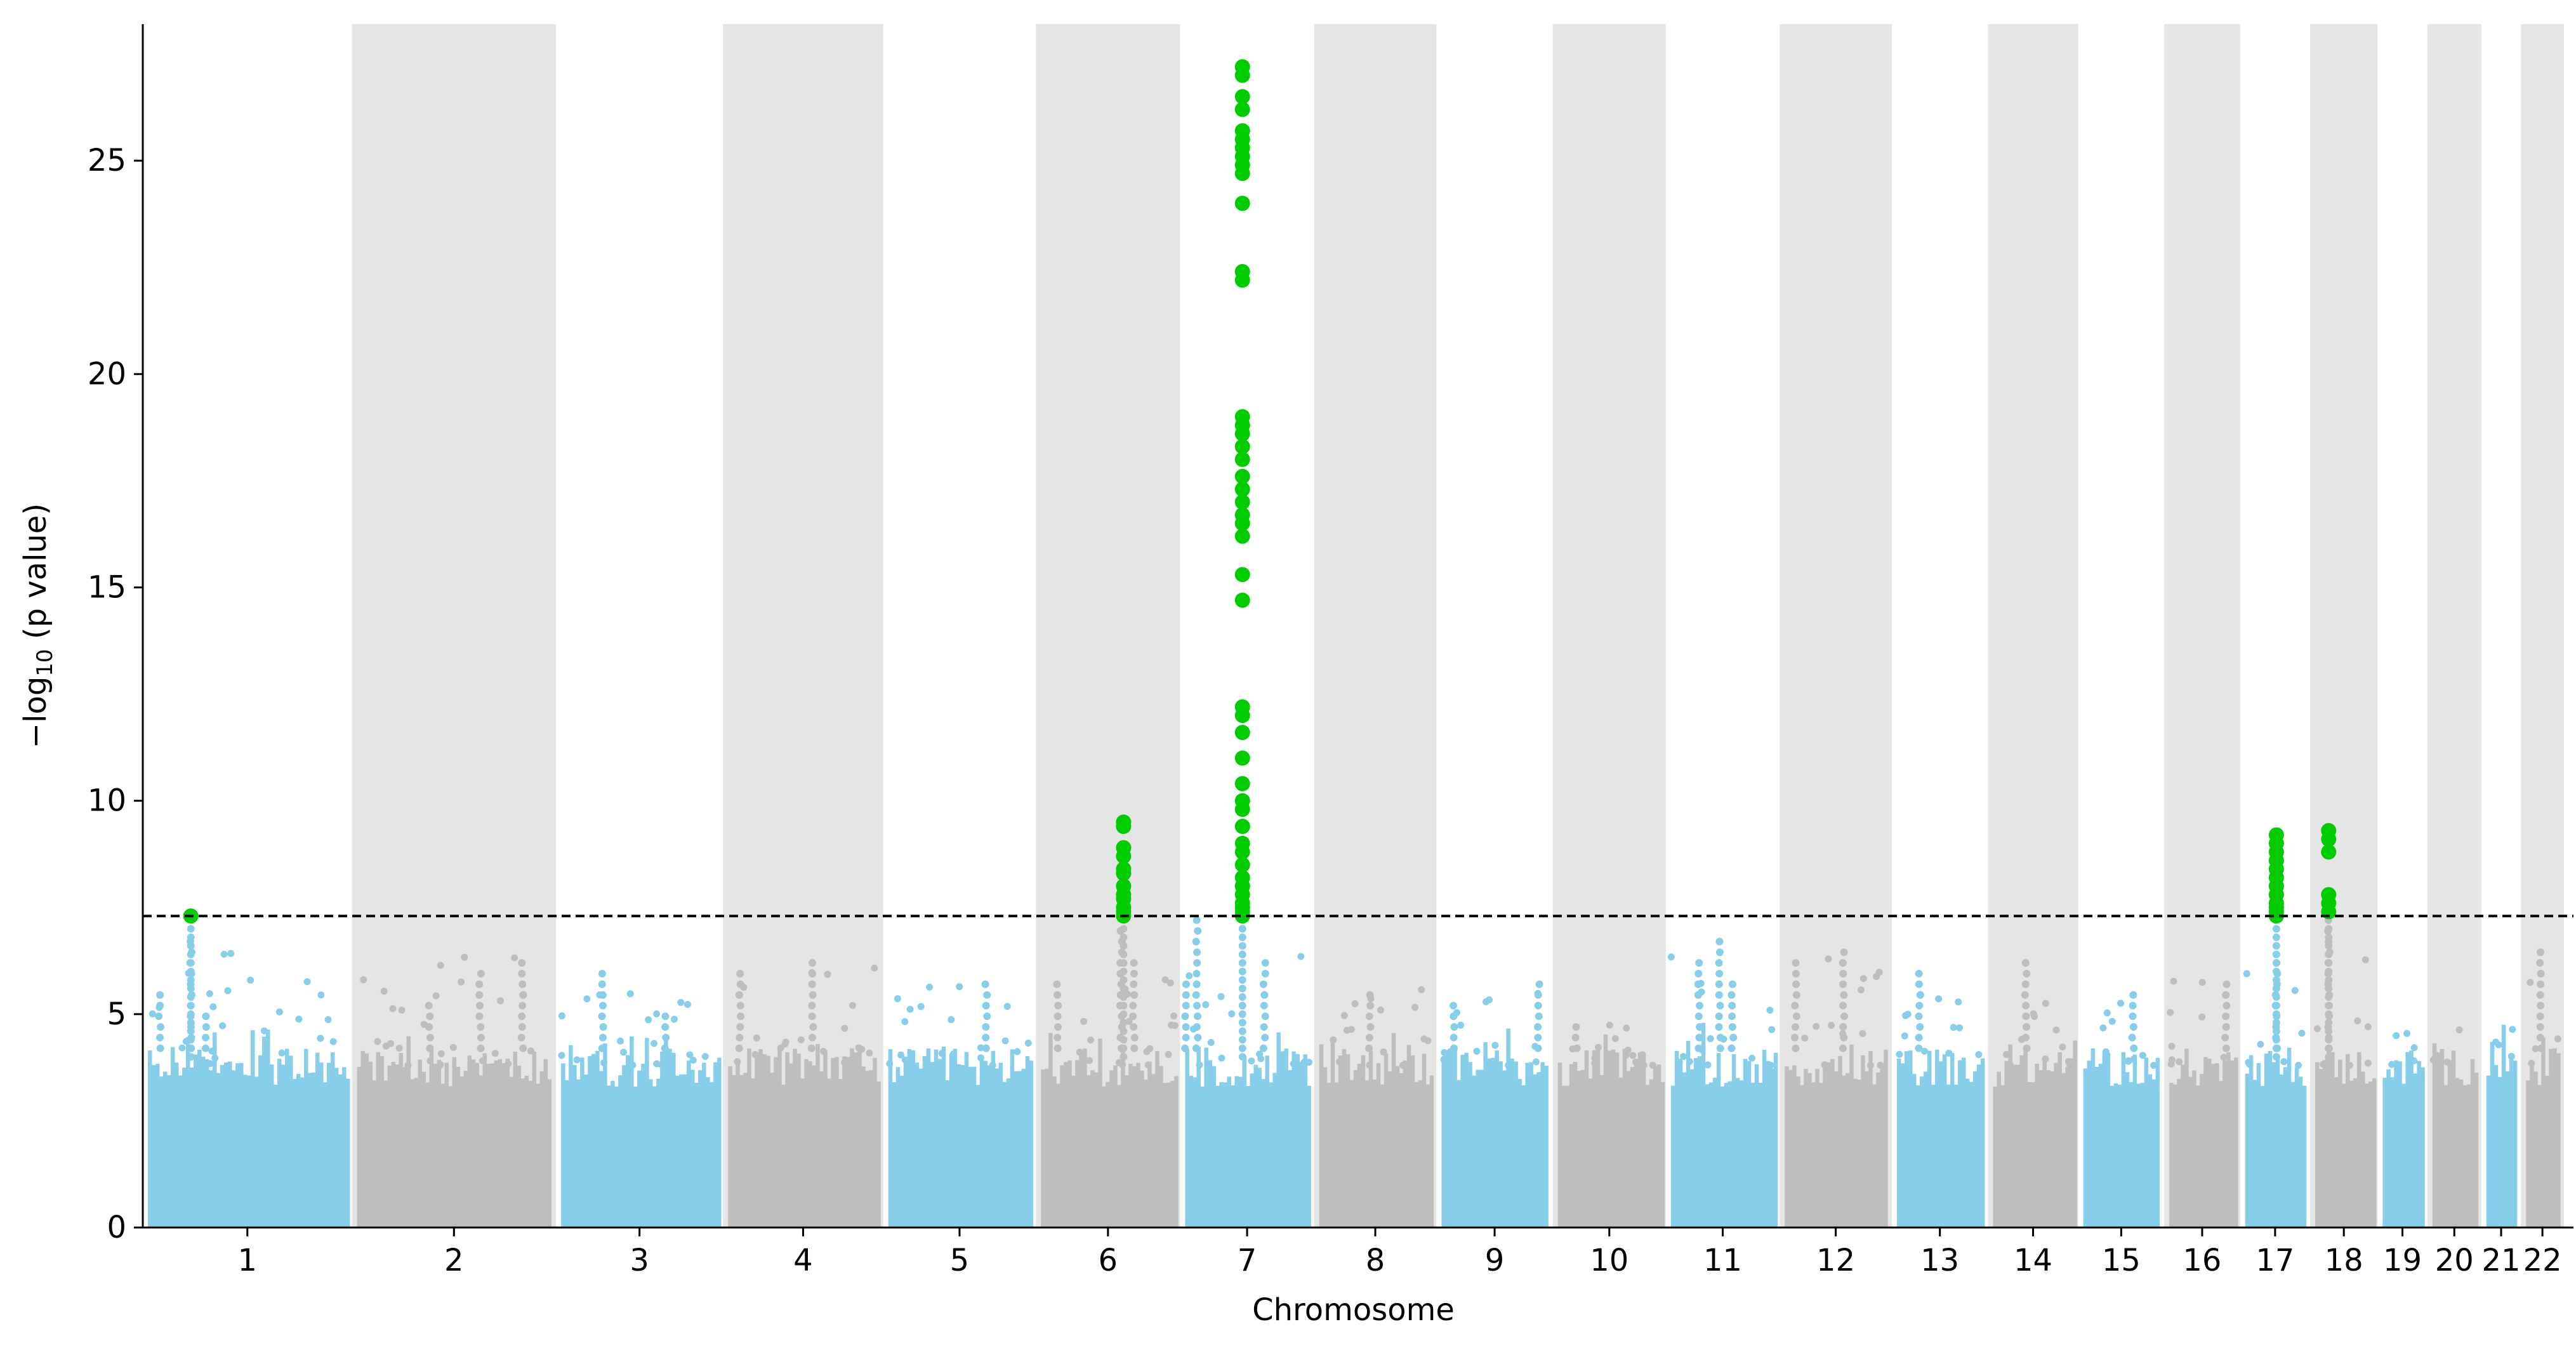  I want to click on y-tick-label: 20, so click(107, 374).